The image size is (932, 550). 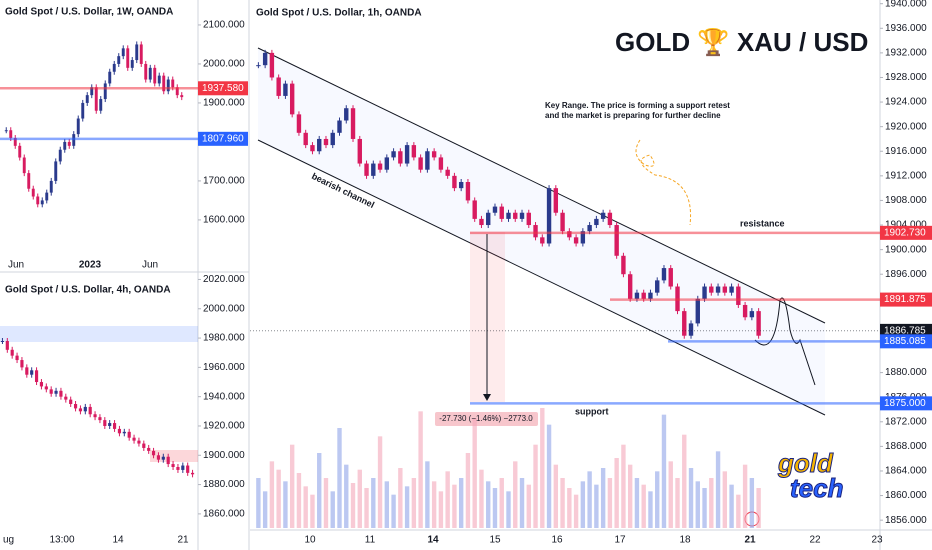 I want to click on price-badge-label: 1902.730, so click(x=905, y=232).